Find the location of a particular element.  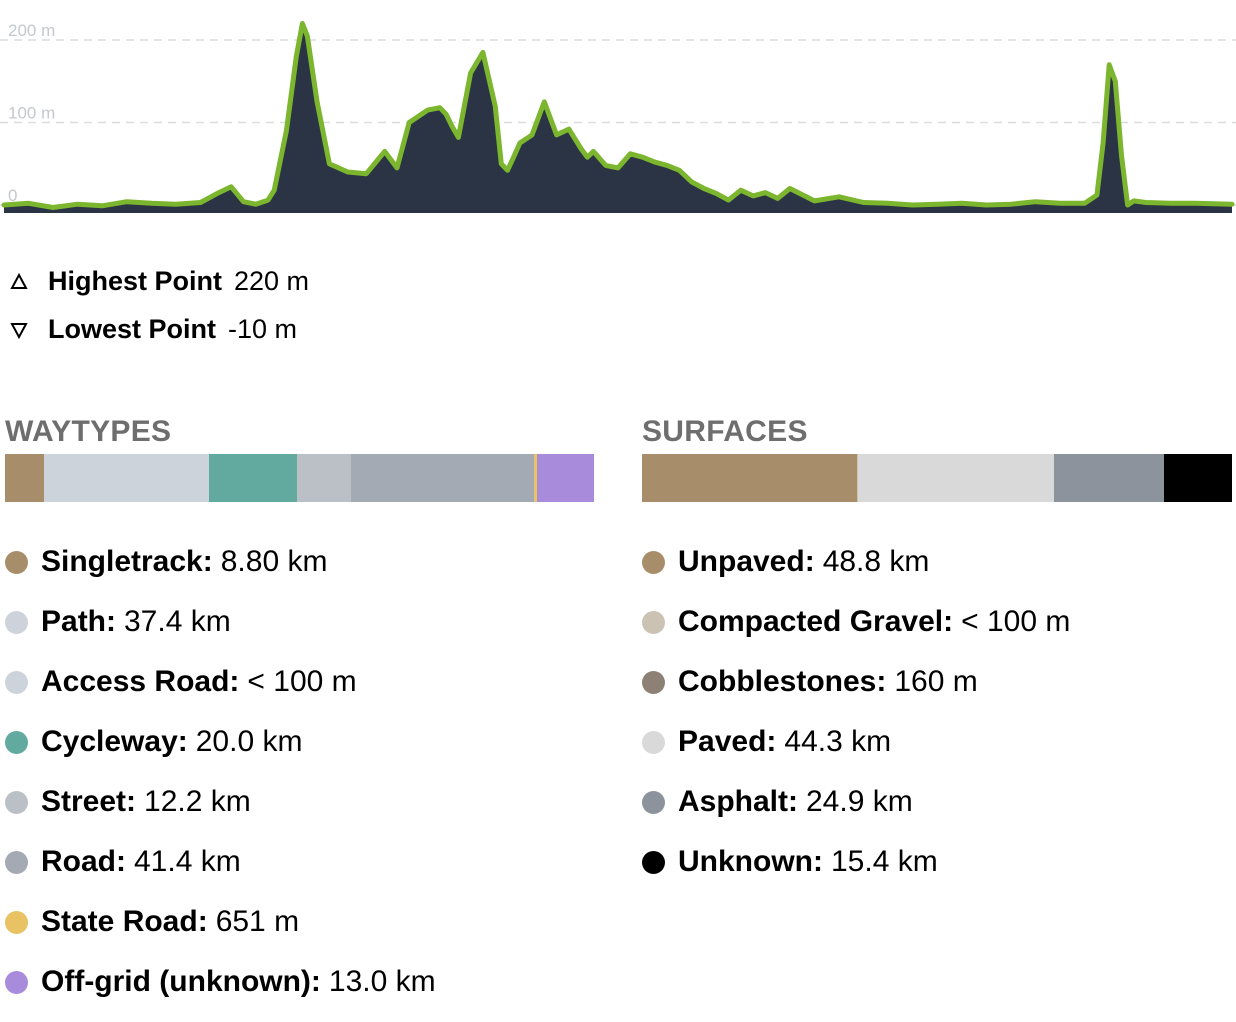

waytypes-legend-item: Road: 41.4 km is located at coordinates (220, 862).